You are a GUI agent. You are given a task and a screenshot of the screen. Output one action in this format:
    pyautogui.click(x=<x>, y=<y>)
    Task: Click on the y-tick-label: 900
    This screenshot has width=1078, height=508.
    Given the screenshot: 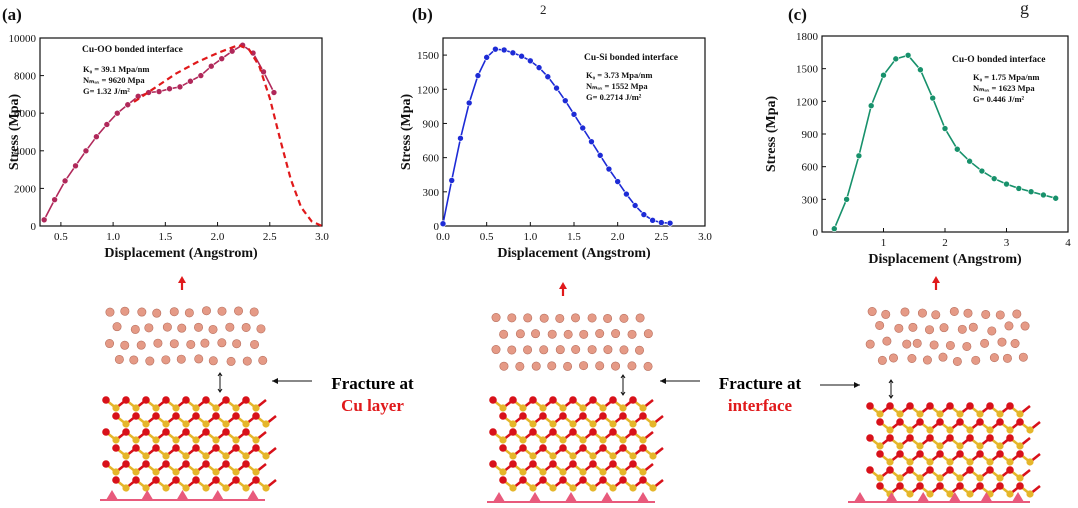 What is the action you would take?
    pyautogui.click(x=810, y=135)
    